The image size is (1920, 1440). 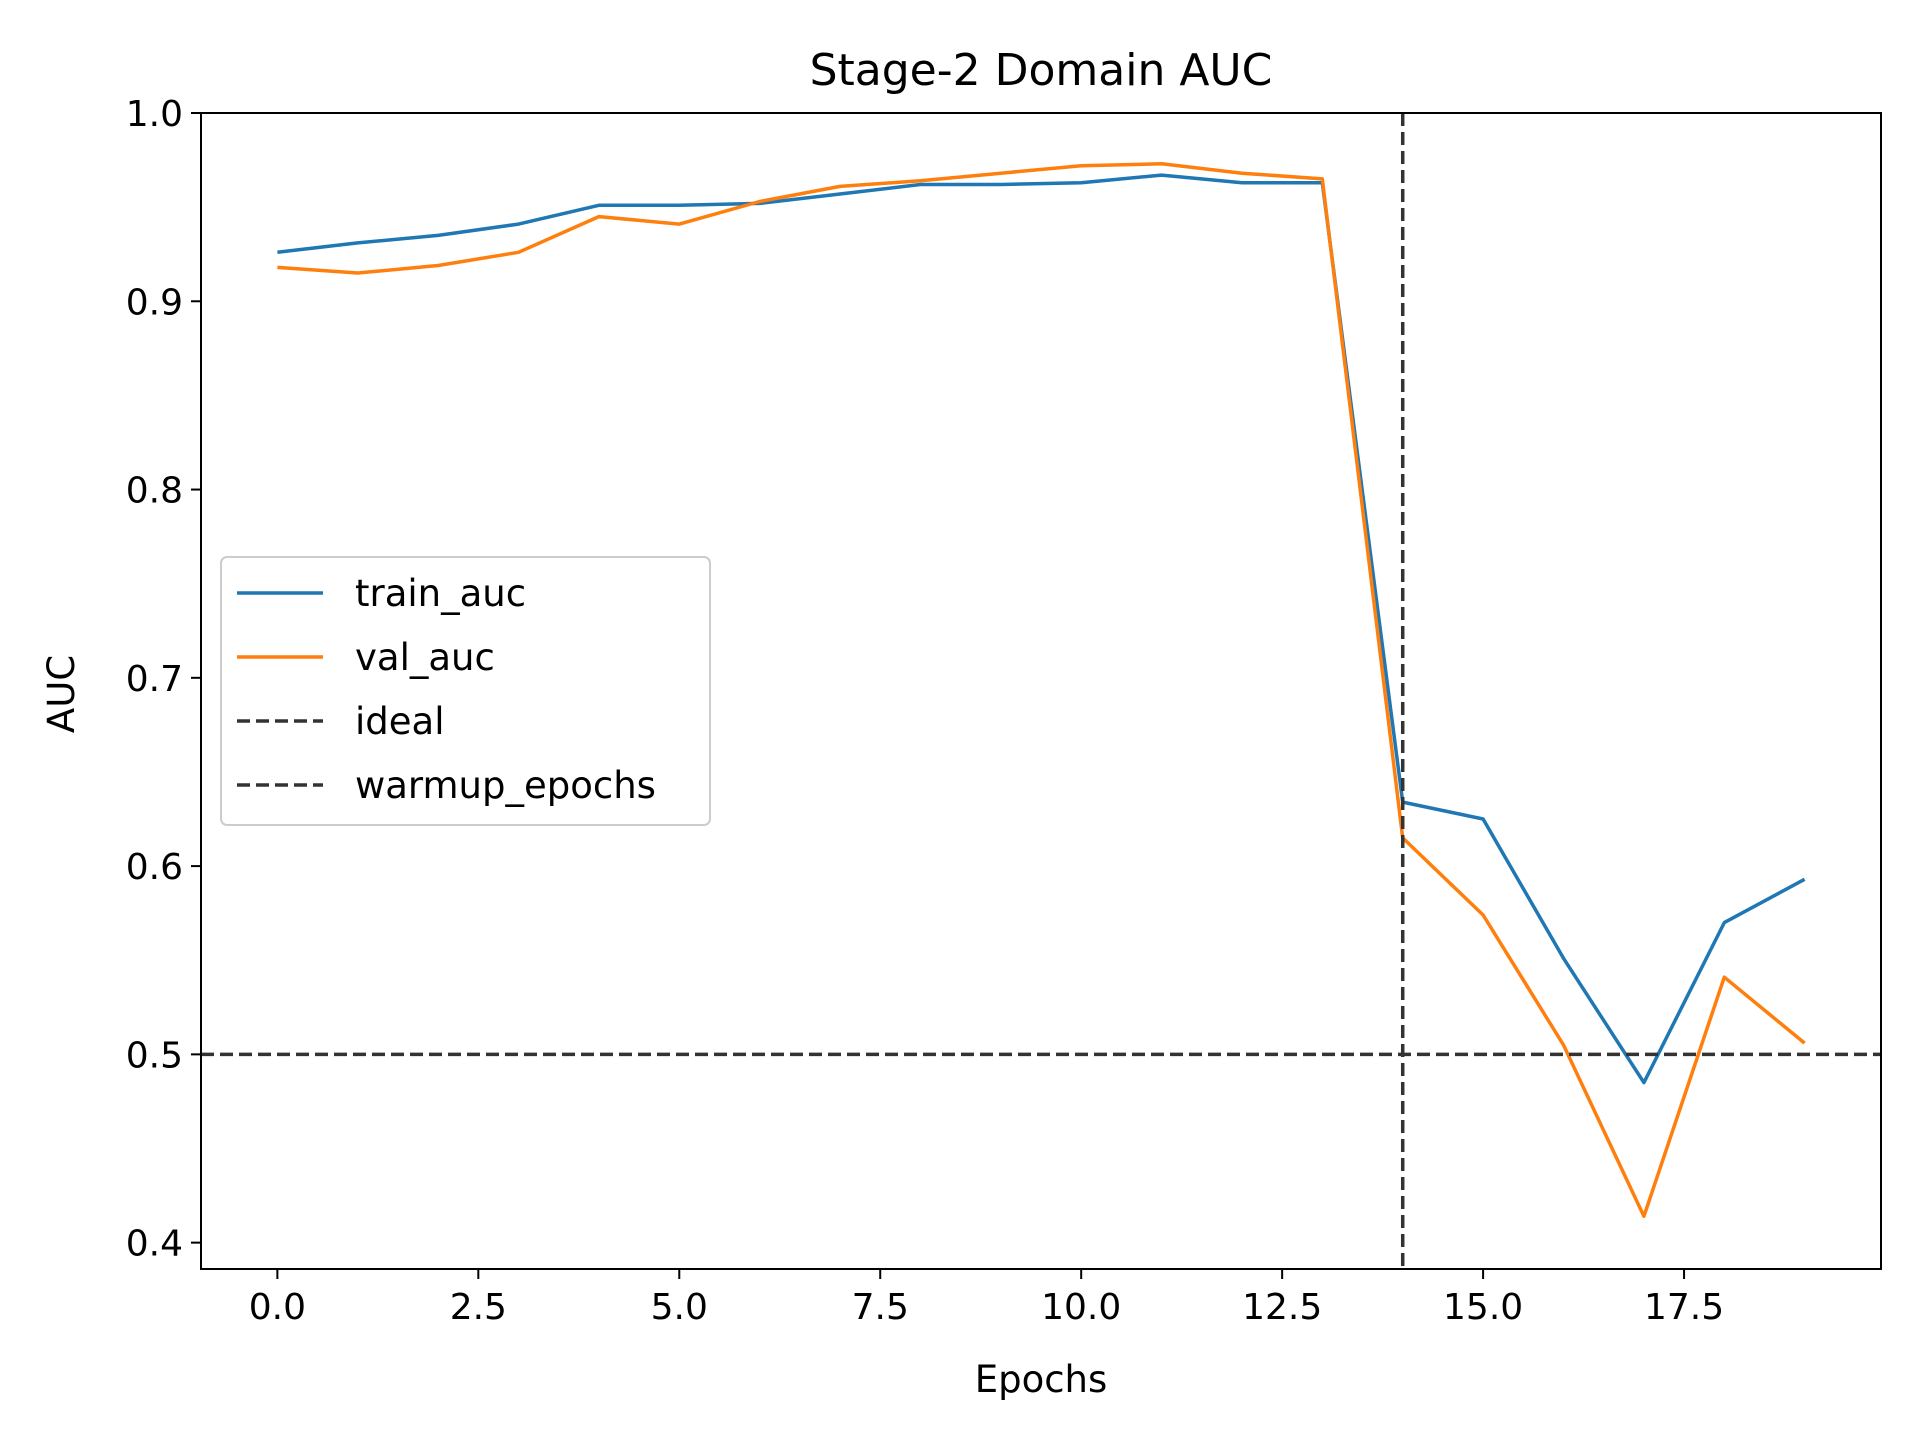 I want to click on legend-label-warmup-epochs: warmup_epochs, so click(x=505, y=785).